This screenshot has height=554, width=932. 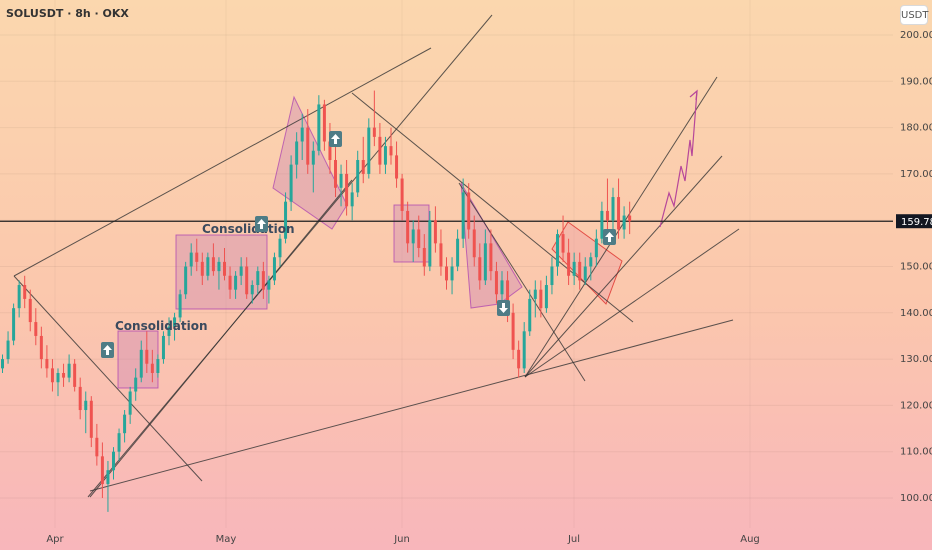 What do you see at coordinates (693, 95) in the screenshot?
I see `projection-arrowhead` at bounding box center [693, 95].